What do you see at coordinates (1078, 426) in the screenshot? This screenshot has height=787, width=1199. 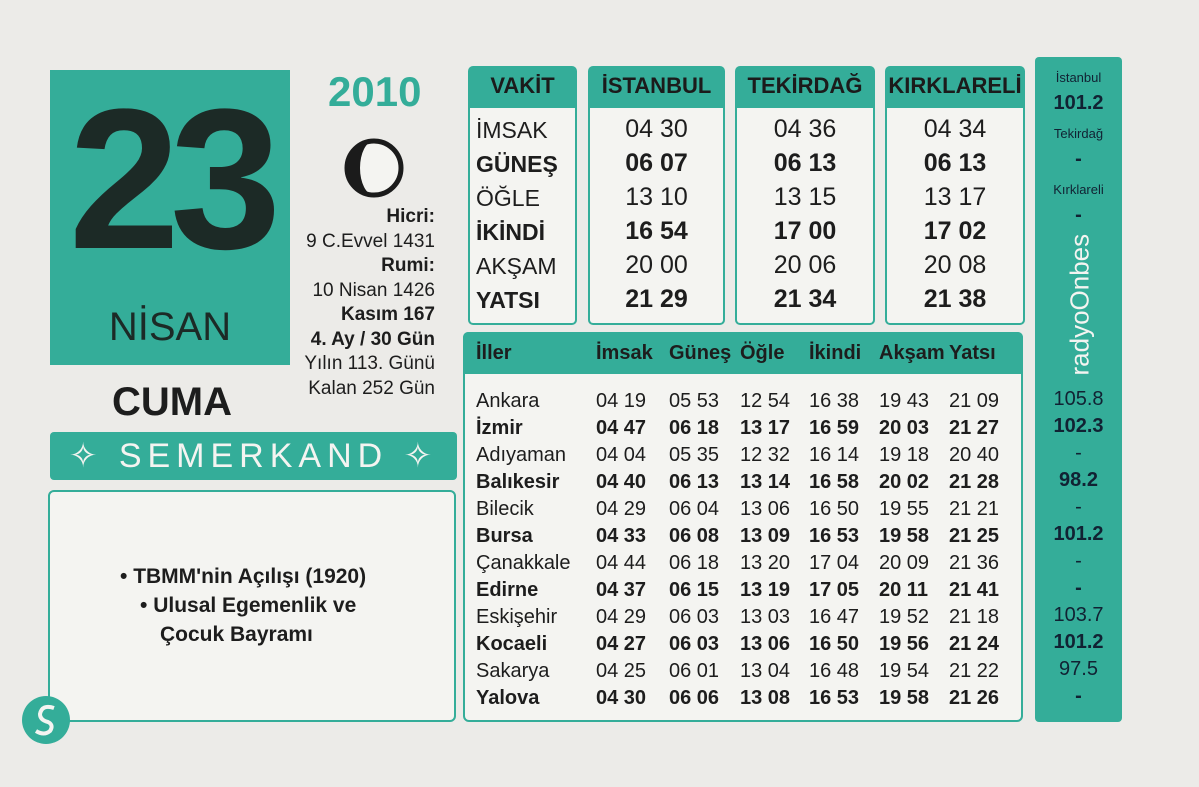 I see `radio-frequency: 102.3` at bounding box center [1078, 426].